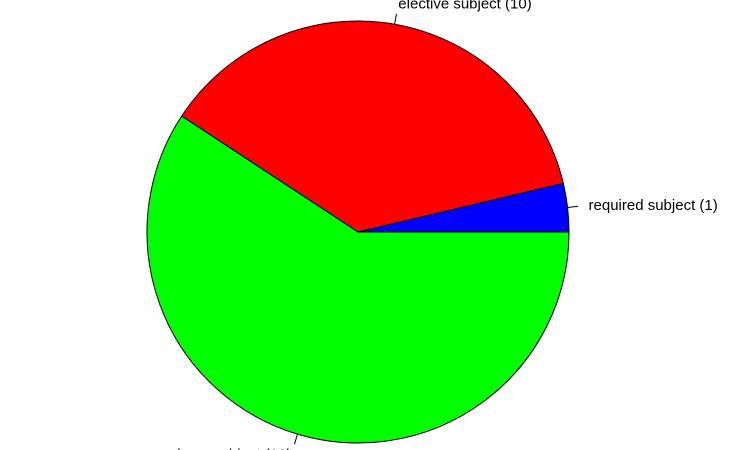 The image size is (729, 450). I want to click on slice-label-required-subject: required subject (1), so click(653, 205).